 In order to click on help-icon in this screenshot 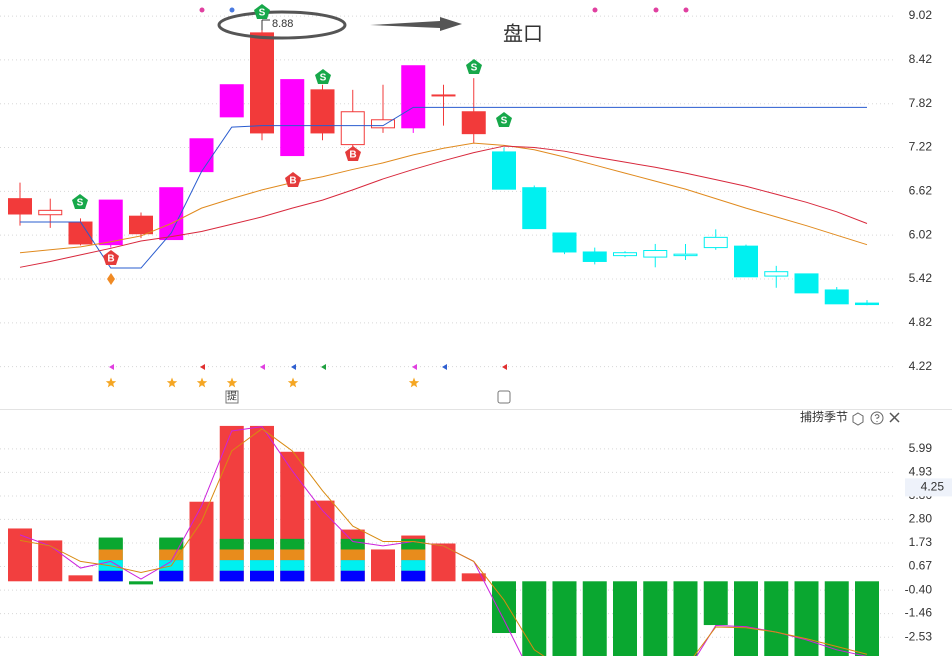, I will do `click(877, 418)`.